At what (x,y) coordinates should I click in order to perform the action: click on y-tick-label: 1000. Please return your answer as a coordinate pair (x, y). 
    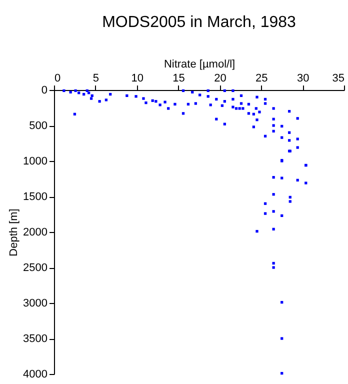
    Looking at the image, I should click on (35, 162).